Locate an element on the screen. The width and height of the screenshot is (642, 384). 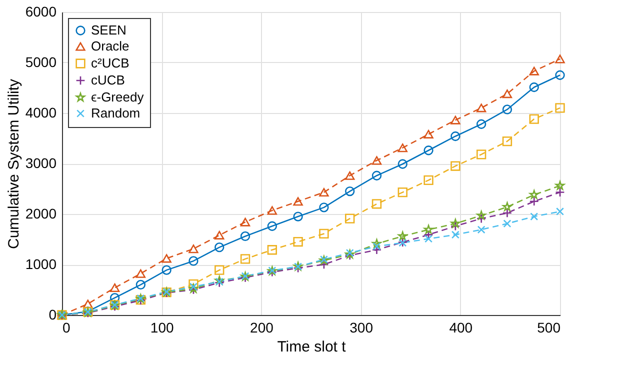
legend-label: Random is located at coordinates (115, 113).